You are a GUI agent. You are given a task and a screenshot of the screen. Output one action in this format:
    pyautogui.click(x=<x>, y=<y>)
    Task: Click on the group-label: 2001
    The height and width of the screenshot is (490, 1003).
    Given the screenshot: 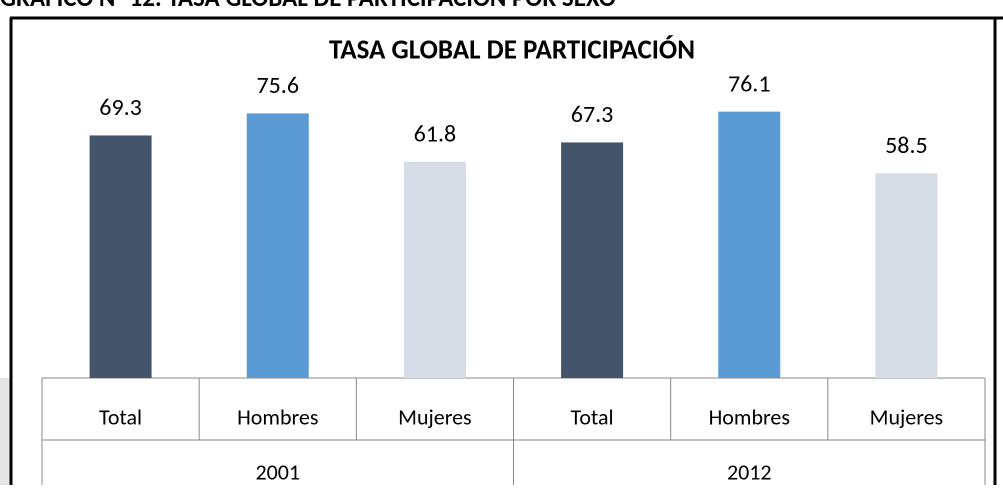 What is the action you would take?
    pyautogui.click(x=277, y=471)
    